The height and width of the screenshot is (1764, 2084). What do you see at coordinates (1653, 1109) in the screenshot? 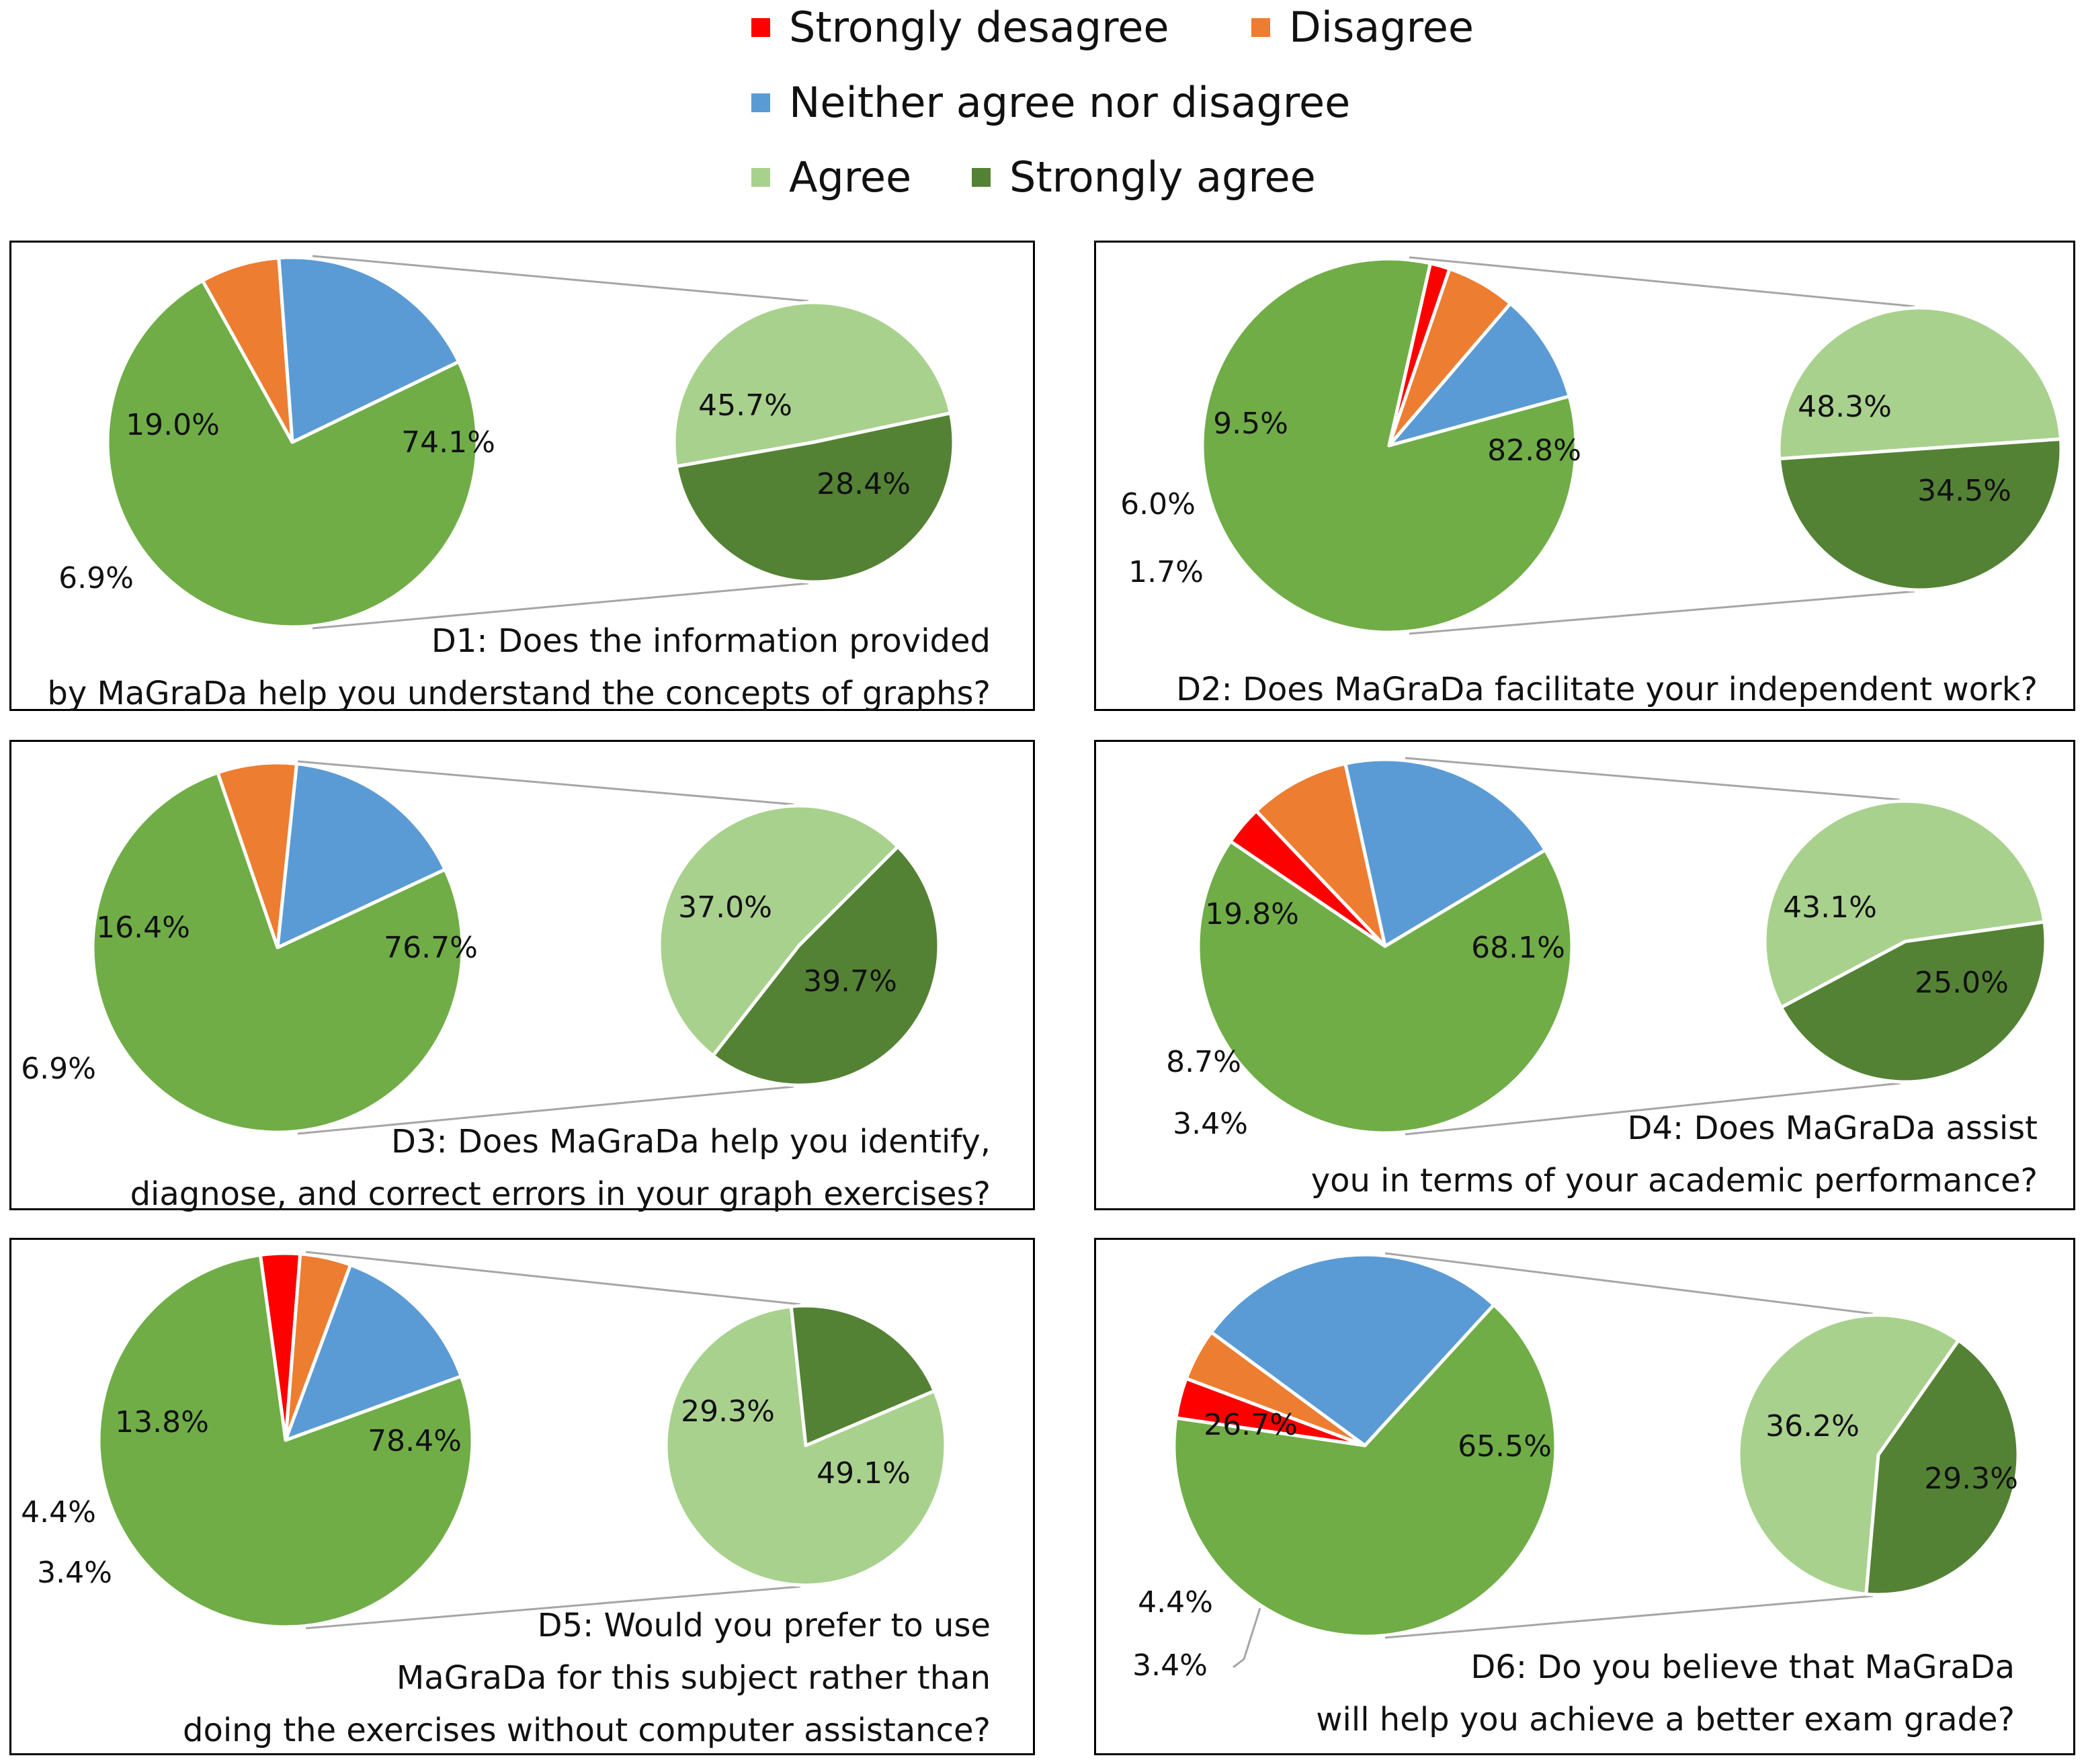
I see `connector-line-d4-bottom` at bounding box center [1653, 1109].